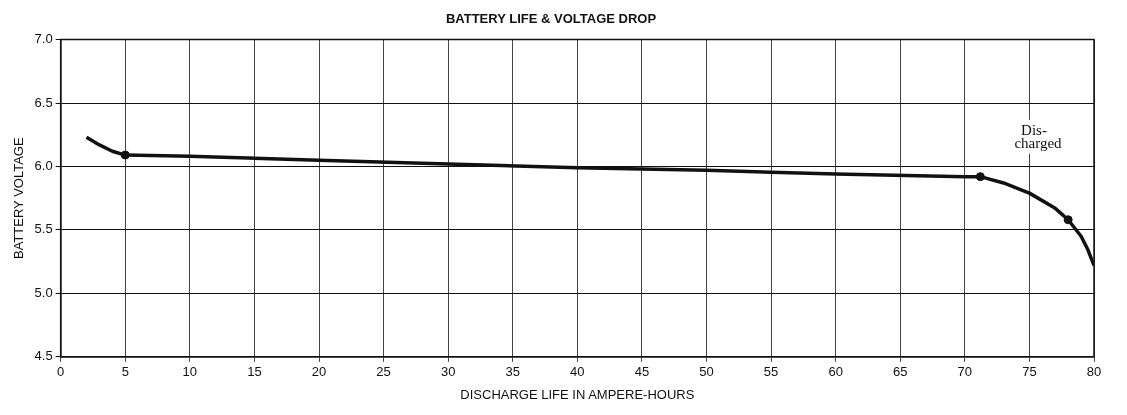  What do you see at coordinates (43, 356) in the screenshot?
I see `y-tick-label: 4.5` at bounding box center [43, 356].